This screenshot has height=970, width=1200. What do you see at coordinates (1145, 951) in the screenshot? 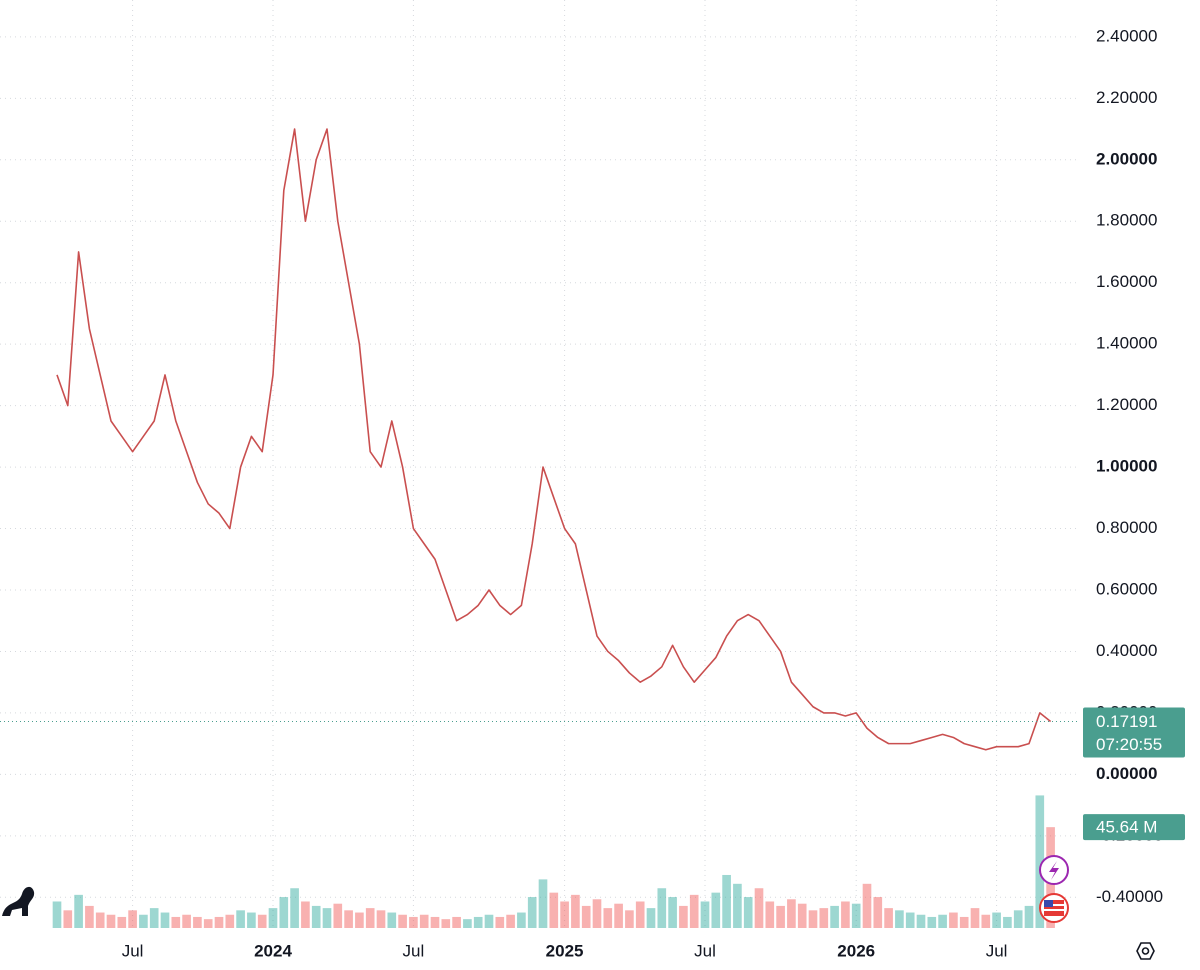
I see `settings-icon` at bounding box center [1145, 951].